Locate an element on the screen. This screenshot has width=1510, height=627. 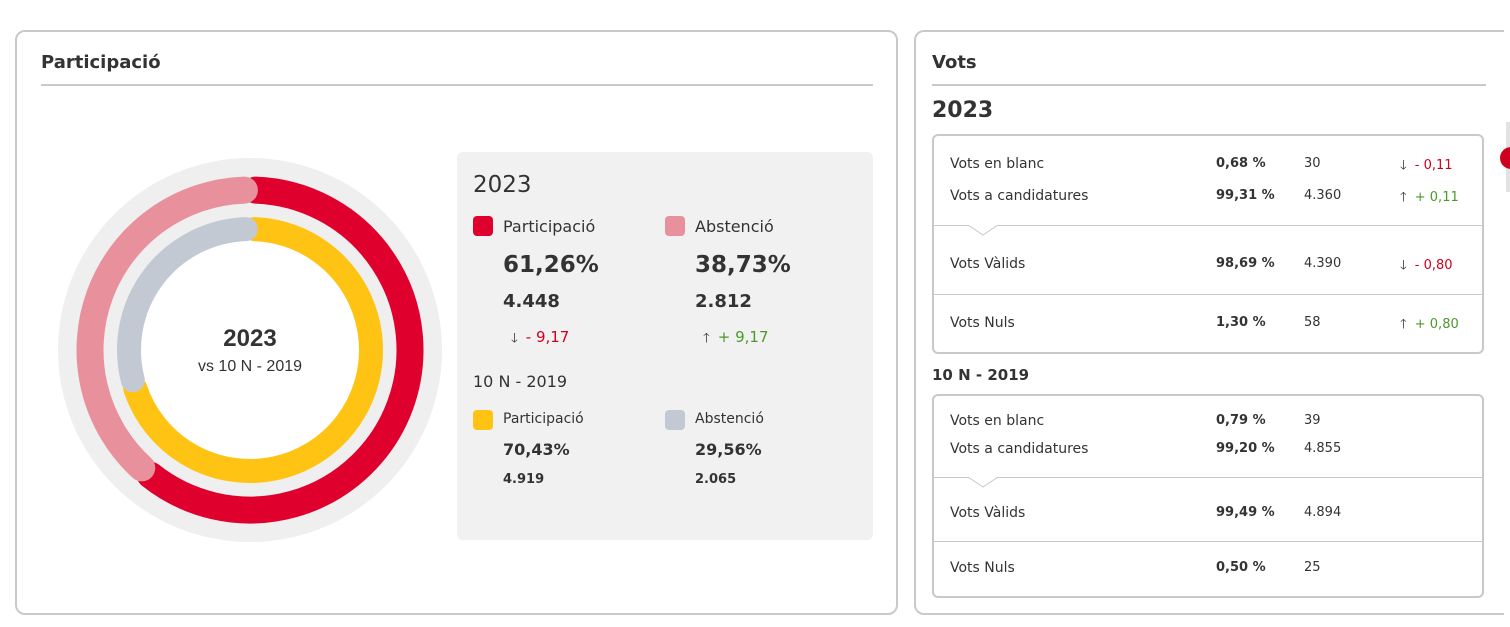
vots-row-pct: 99,31 % is located at coordinates (1245, 195).